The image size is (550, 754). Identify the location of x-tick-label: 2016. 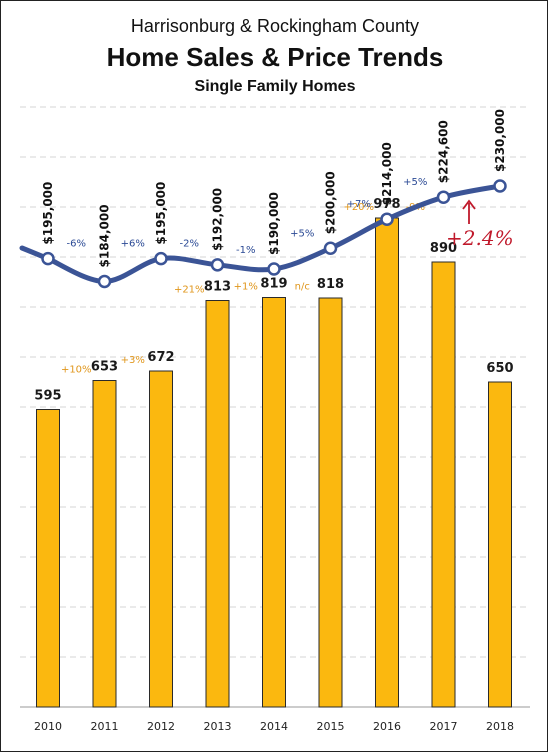
(387, 726).